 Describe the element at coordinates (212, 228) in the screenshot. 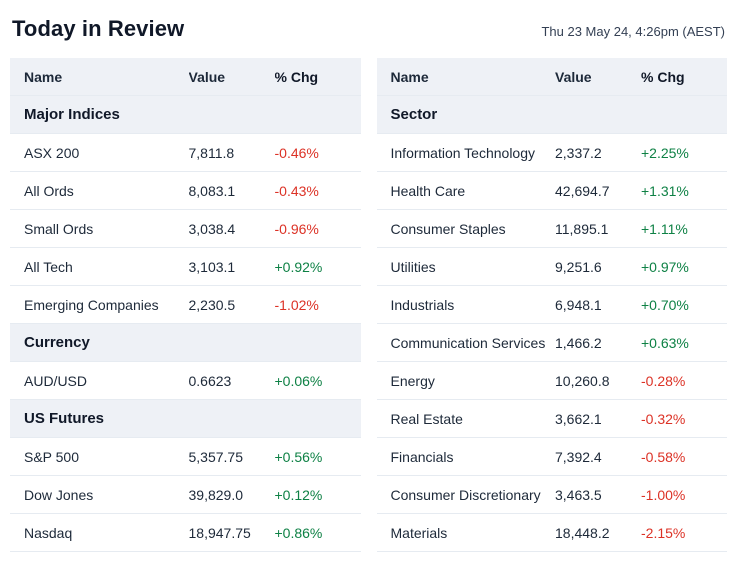

I see `instrument-value: 3,038.4` at that location.